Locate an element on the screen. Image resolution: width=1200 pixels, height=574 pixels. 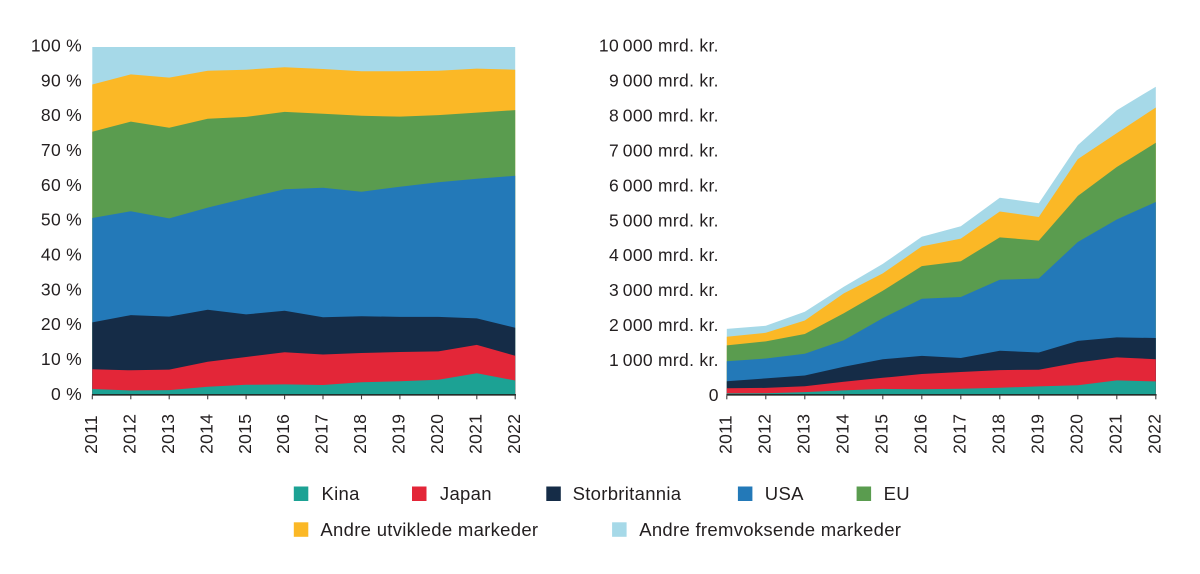
svg-text: 4 000 mrd. kr. is located at coordinates (664, 255).